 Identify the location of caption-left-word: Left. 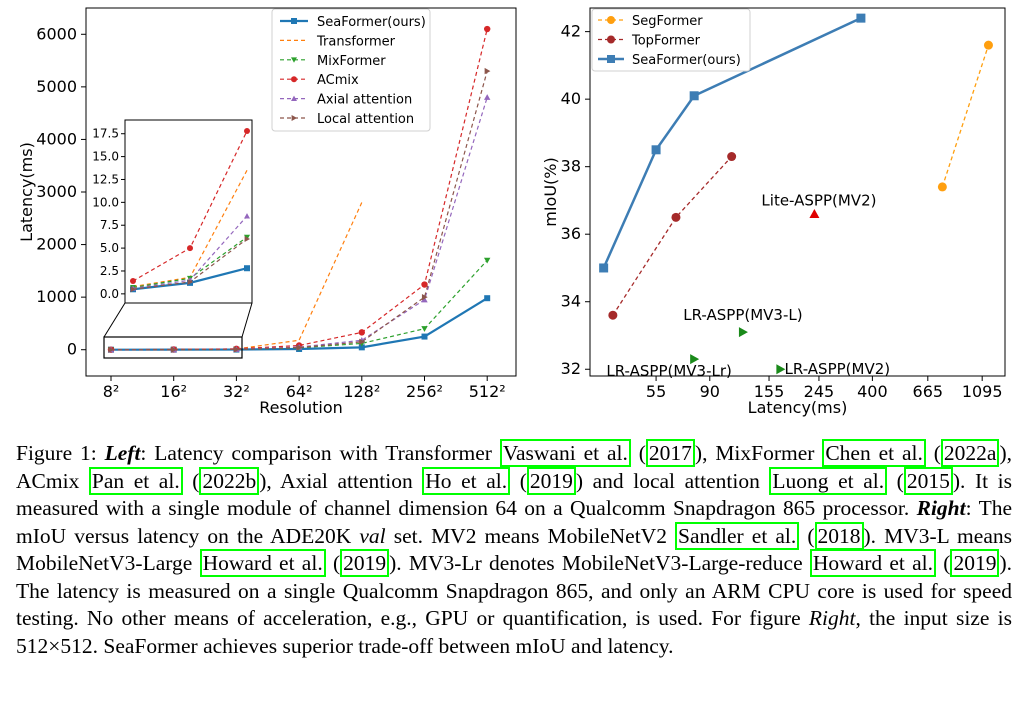
(122, 453).